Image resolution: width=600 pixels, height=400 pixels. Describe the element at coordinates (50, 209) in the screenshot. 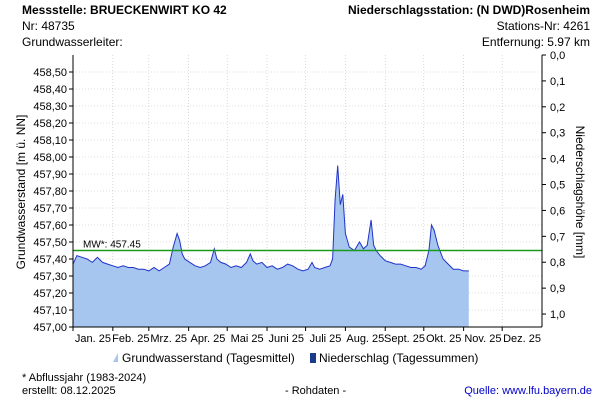

I see `y-tick-label: 457,70` at that location.